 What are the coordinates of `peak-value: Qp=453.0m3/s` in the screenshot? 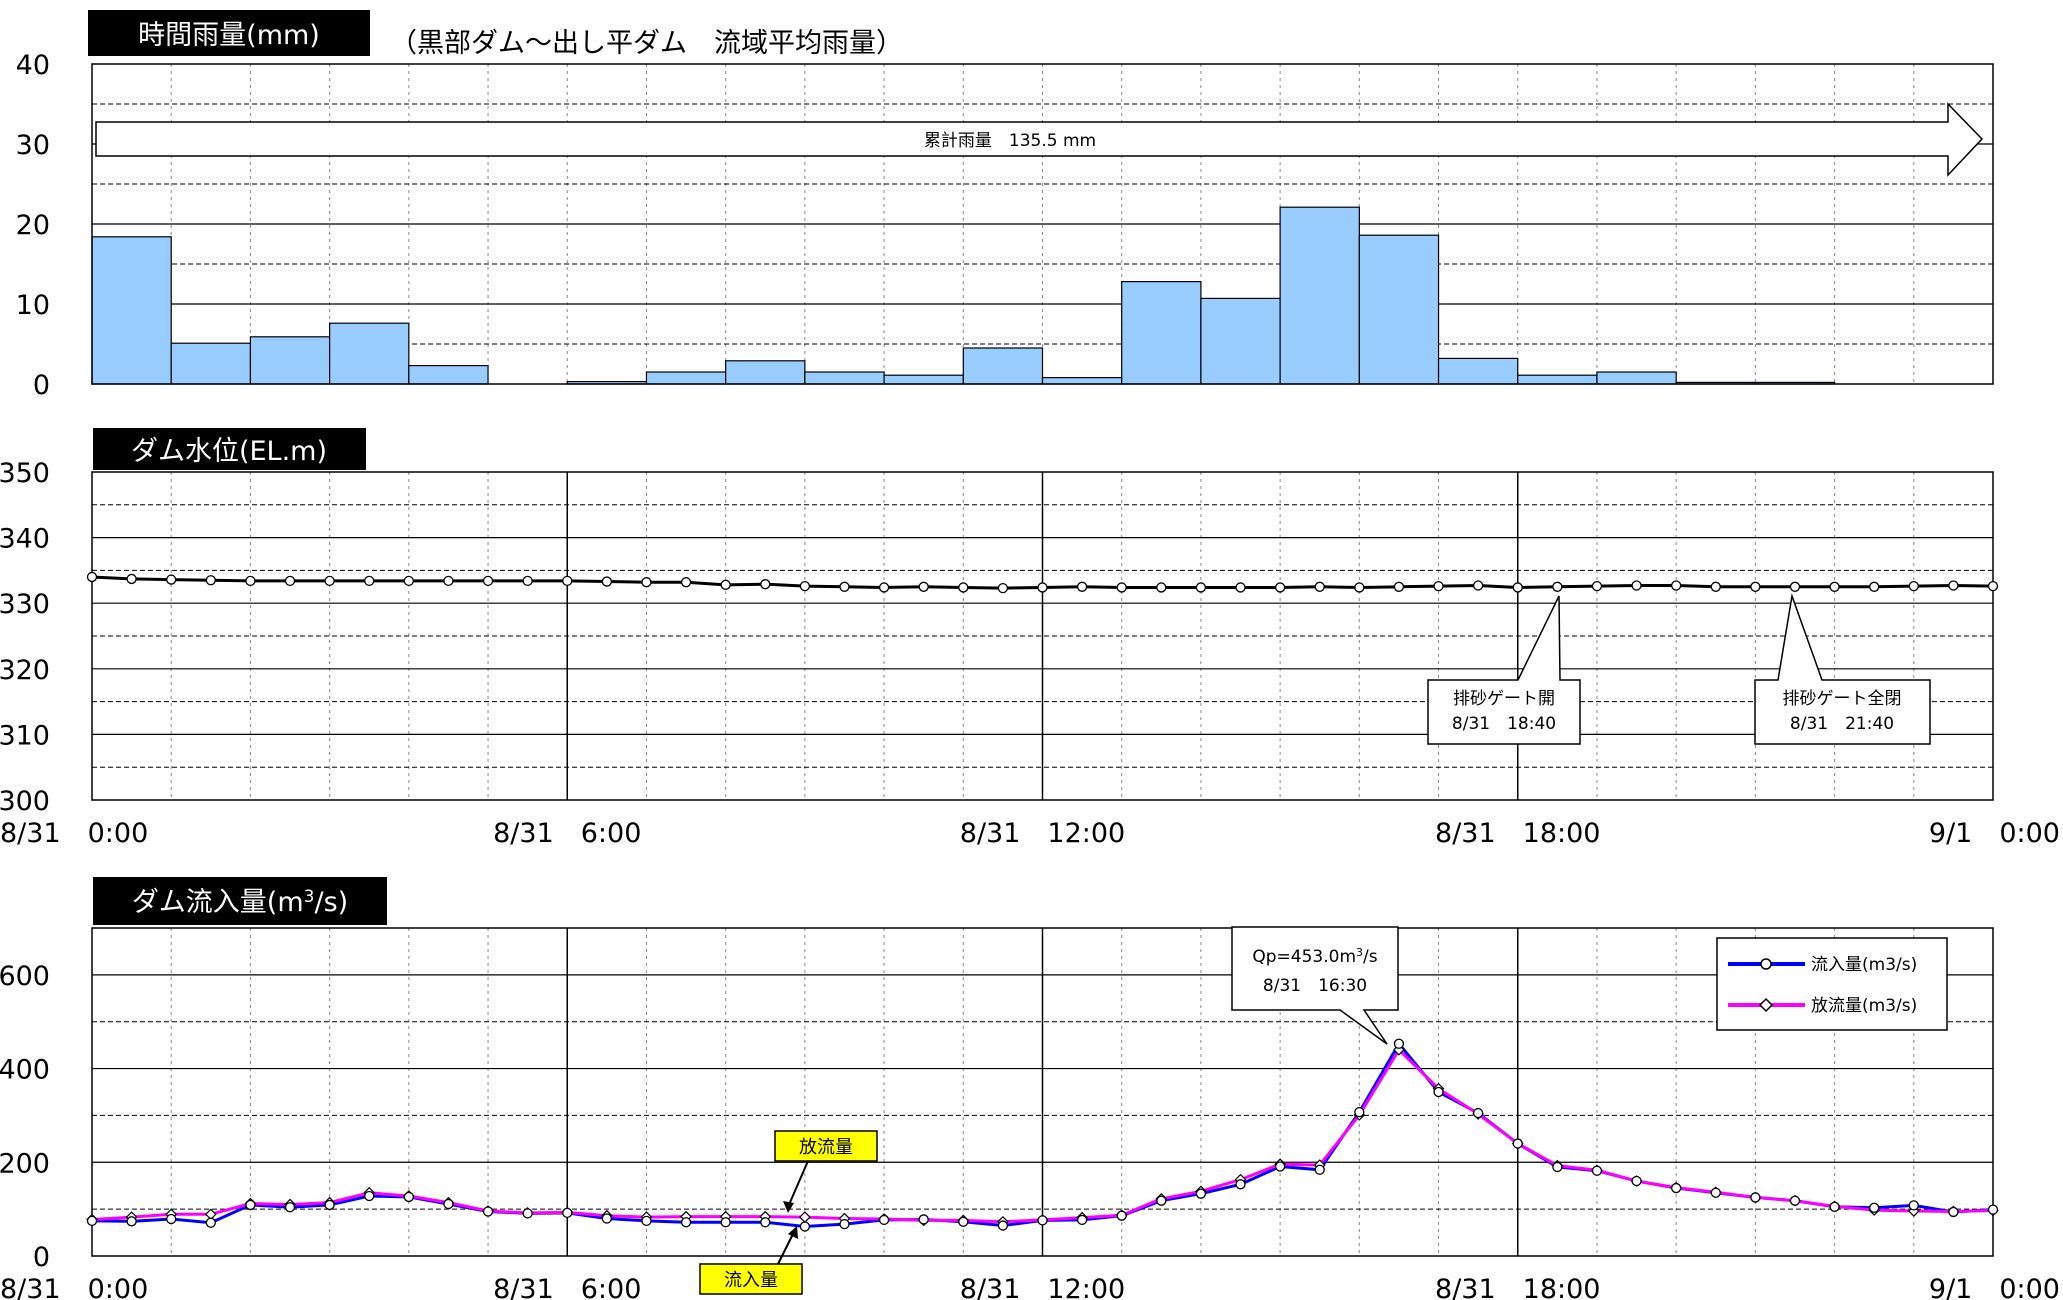 It's located at (1314, 956).